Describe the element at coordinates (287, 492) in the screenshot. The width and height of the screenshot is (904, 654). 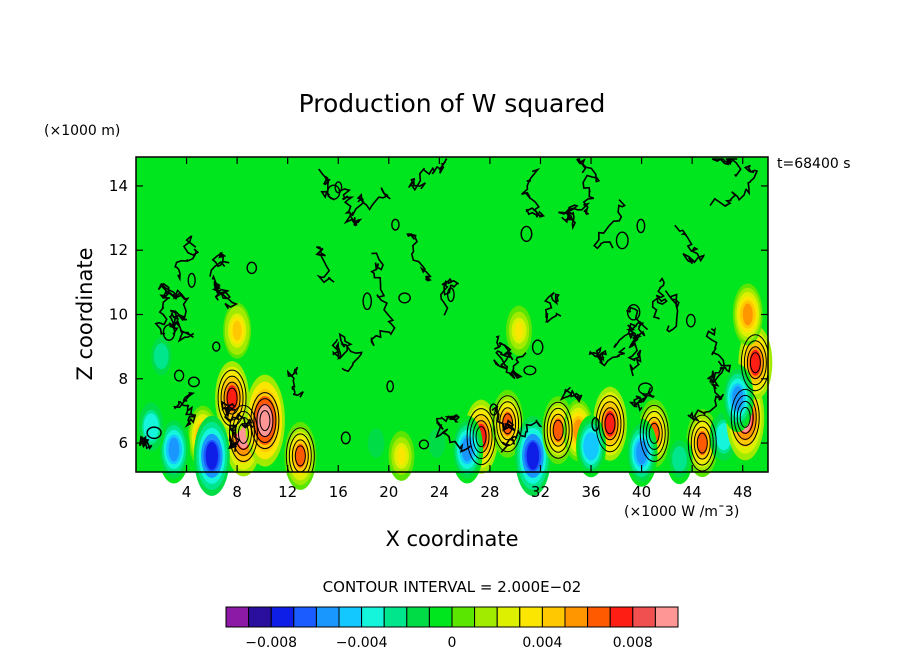
I see `x-tick-label: 12` at that location.